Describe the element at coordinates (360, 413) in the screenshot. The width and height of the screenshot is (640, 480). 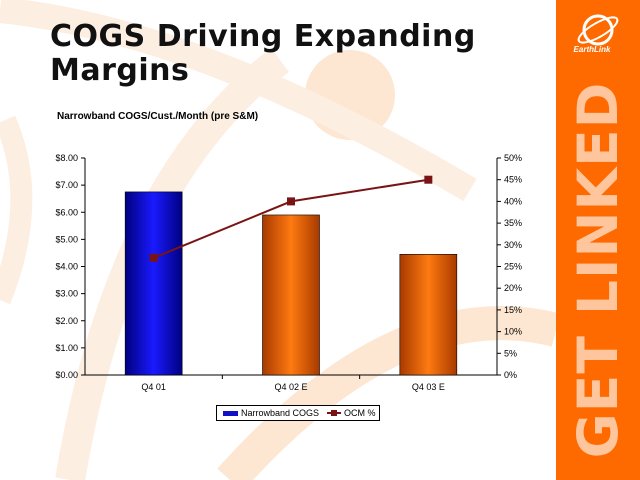
I see `legend-label-ocm: OCM %` at that location.